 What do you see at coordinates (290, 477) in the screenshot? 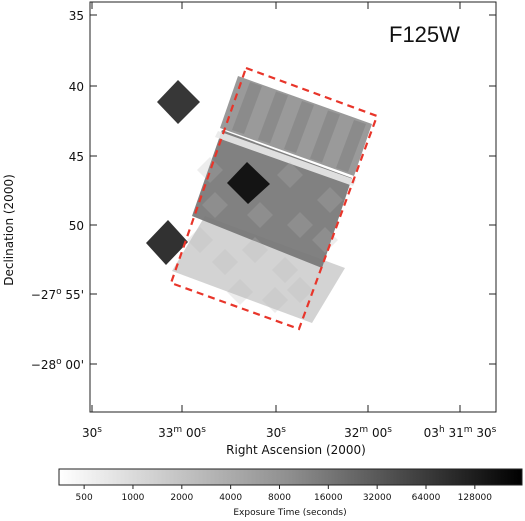
I see `colorbar` at bounding box center [290, 477].